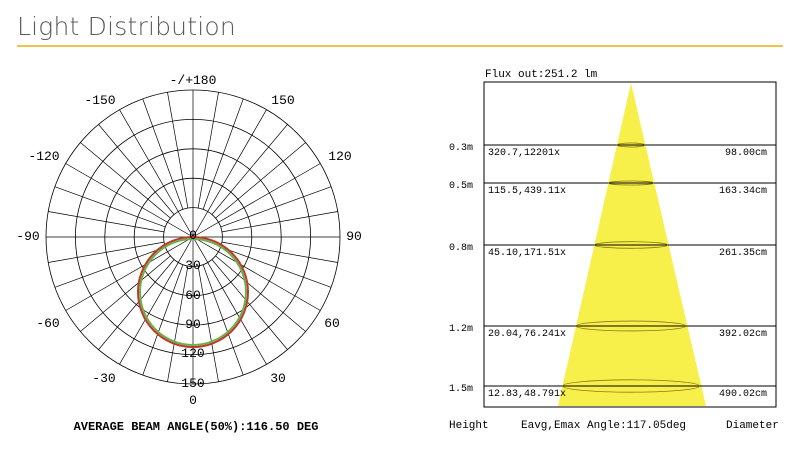  What do you see at coordinates (278, 378) in the screenshot?
I see `angle-label-30: 30` at bounding box center [278, 378].